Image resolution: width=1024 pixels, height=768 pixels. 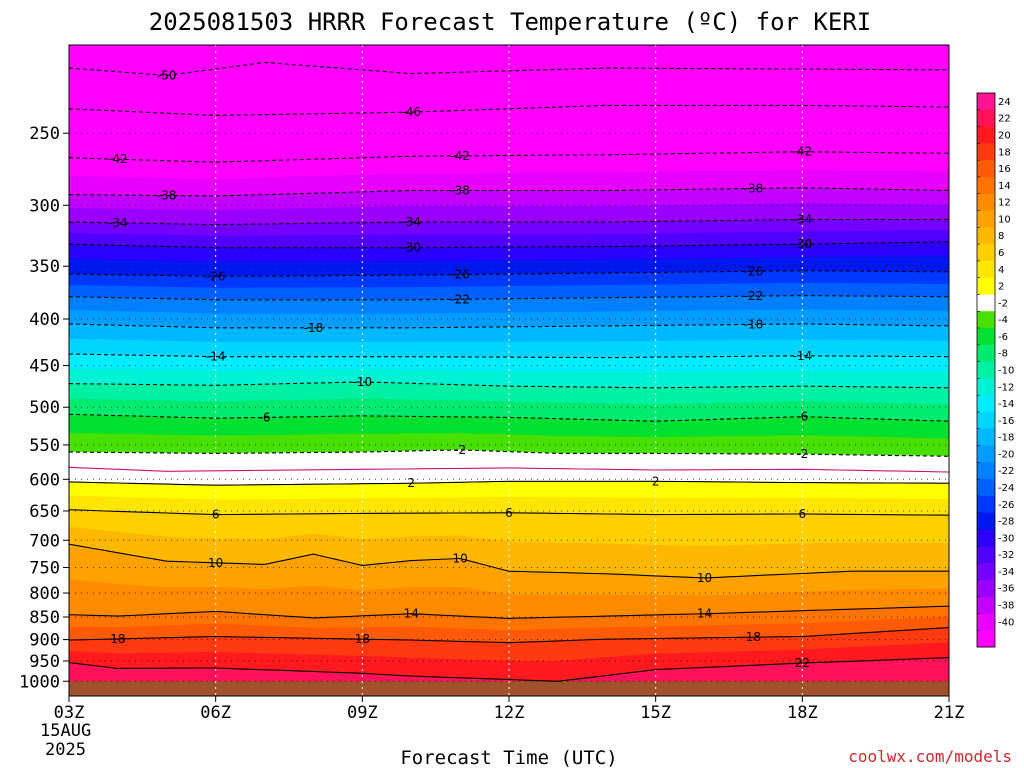 What do you see at coordinates (508, 757) in the screenshot?
I see `x-axis-label: Forecast Time (UTC)` at bounding box center [508, 757].